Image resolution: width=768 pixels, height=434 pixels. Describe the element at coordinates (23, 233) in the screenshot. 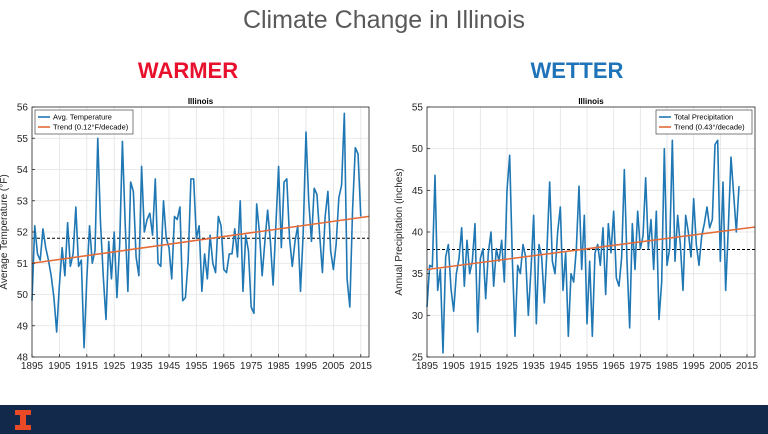

I see `y-tick-label: 52` at that location.